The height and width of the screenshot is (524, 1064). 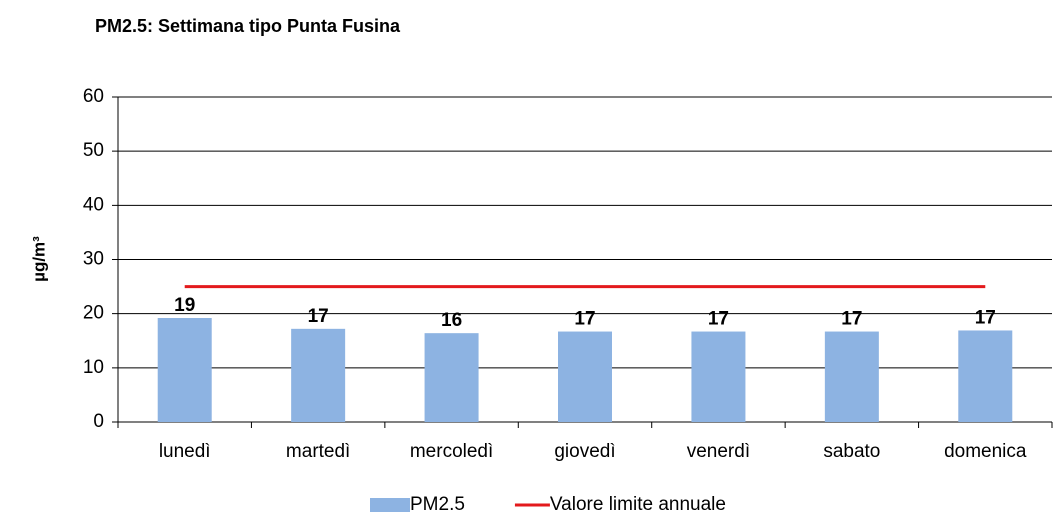 What do you see at coordinates (851, 451) in the screenshot?
I see `x-tick-label: sabato` at bounding box center [851, 451].